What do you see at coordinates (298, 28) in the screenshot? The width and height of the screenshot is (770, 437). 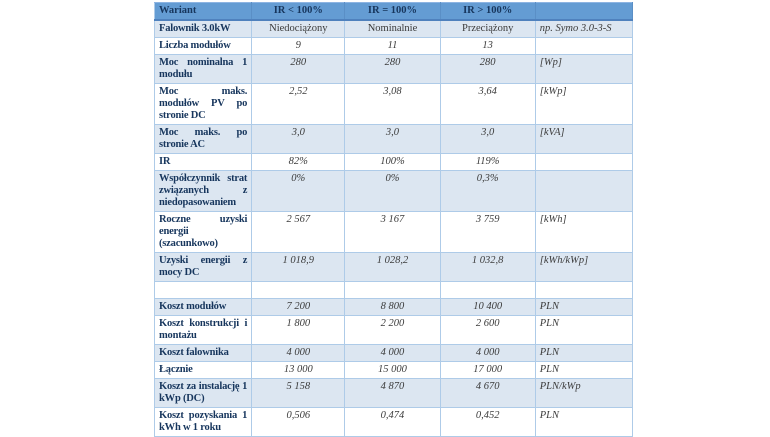 I see `value-cell: Niedociążony` at bounding box center [298, 28].